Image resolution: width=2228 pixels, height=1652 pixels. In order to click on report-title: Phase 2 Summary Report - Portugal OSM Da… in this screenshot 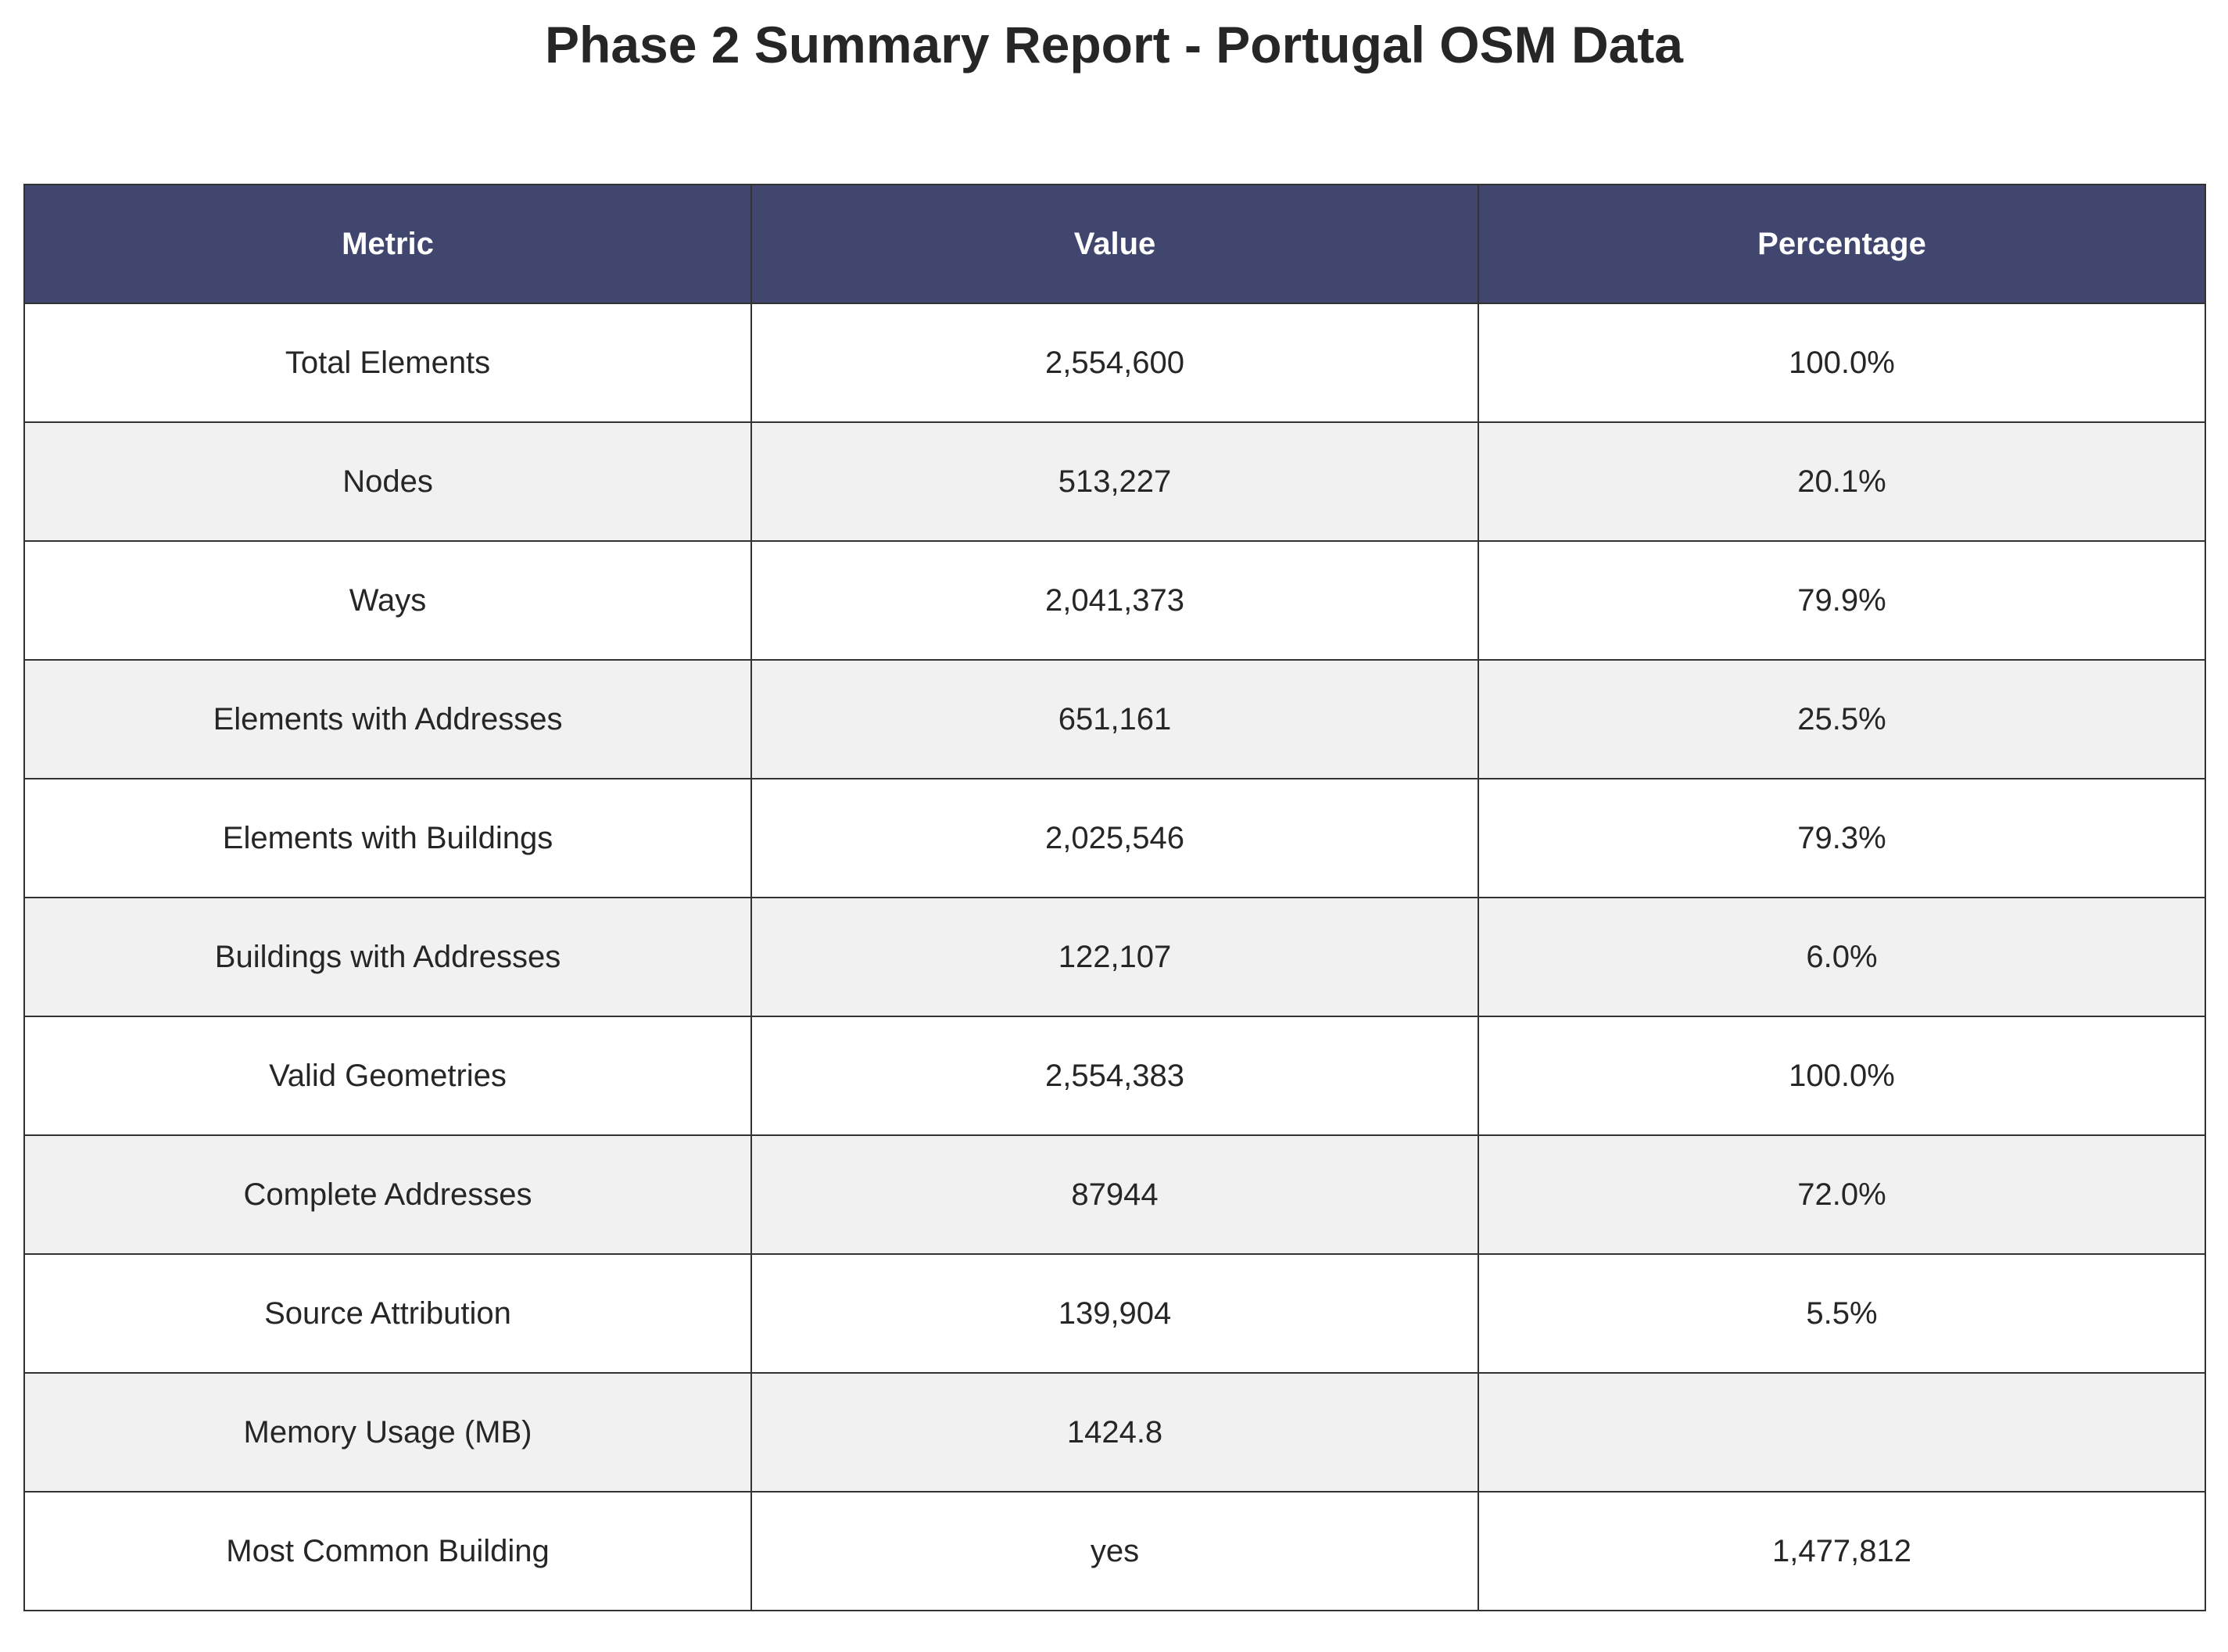, I will do `click(1114, 44)`.